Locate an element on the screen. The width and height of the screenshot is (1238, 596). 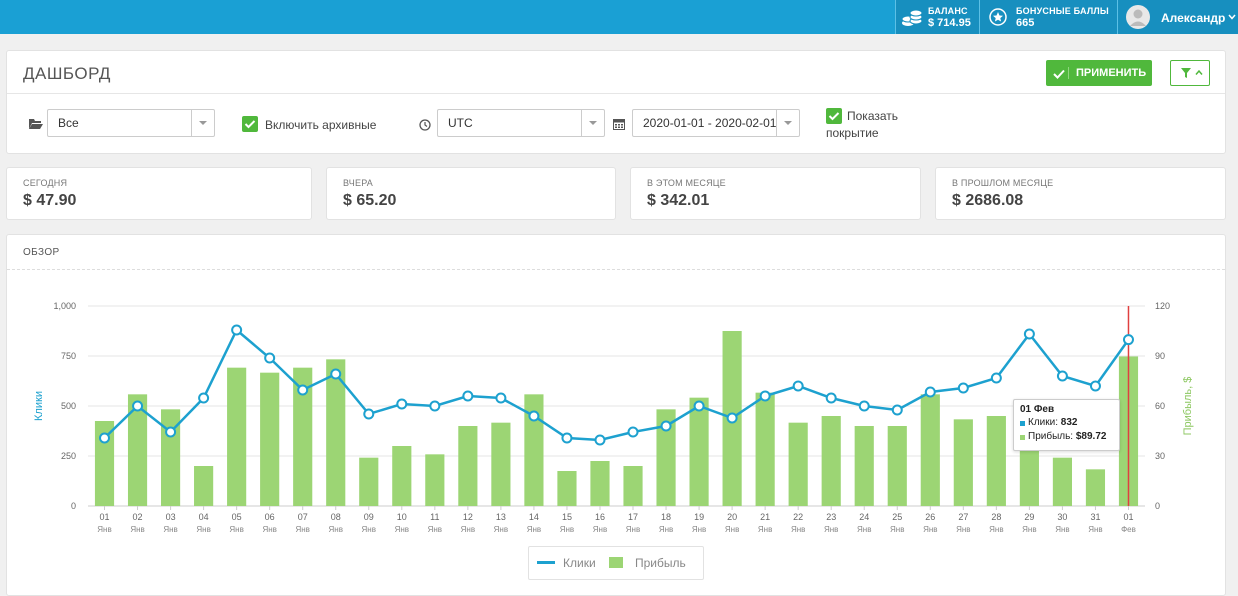
balance-value: $ 714.95 is located at coordinates (949, 23).